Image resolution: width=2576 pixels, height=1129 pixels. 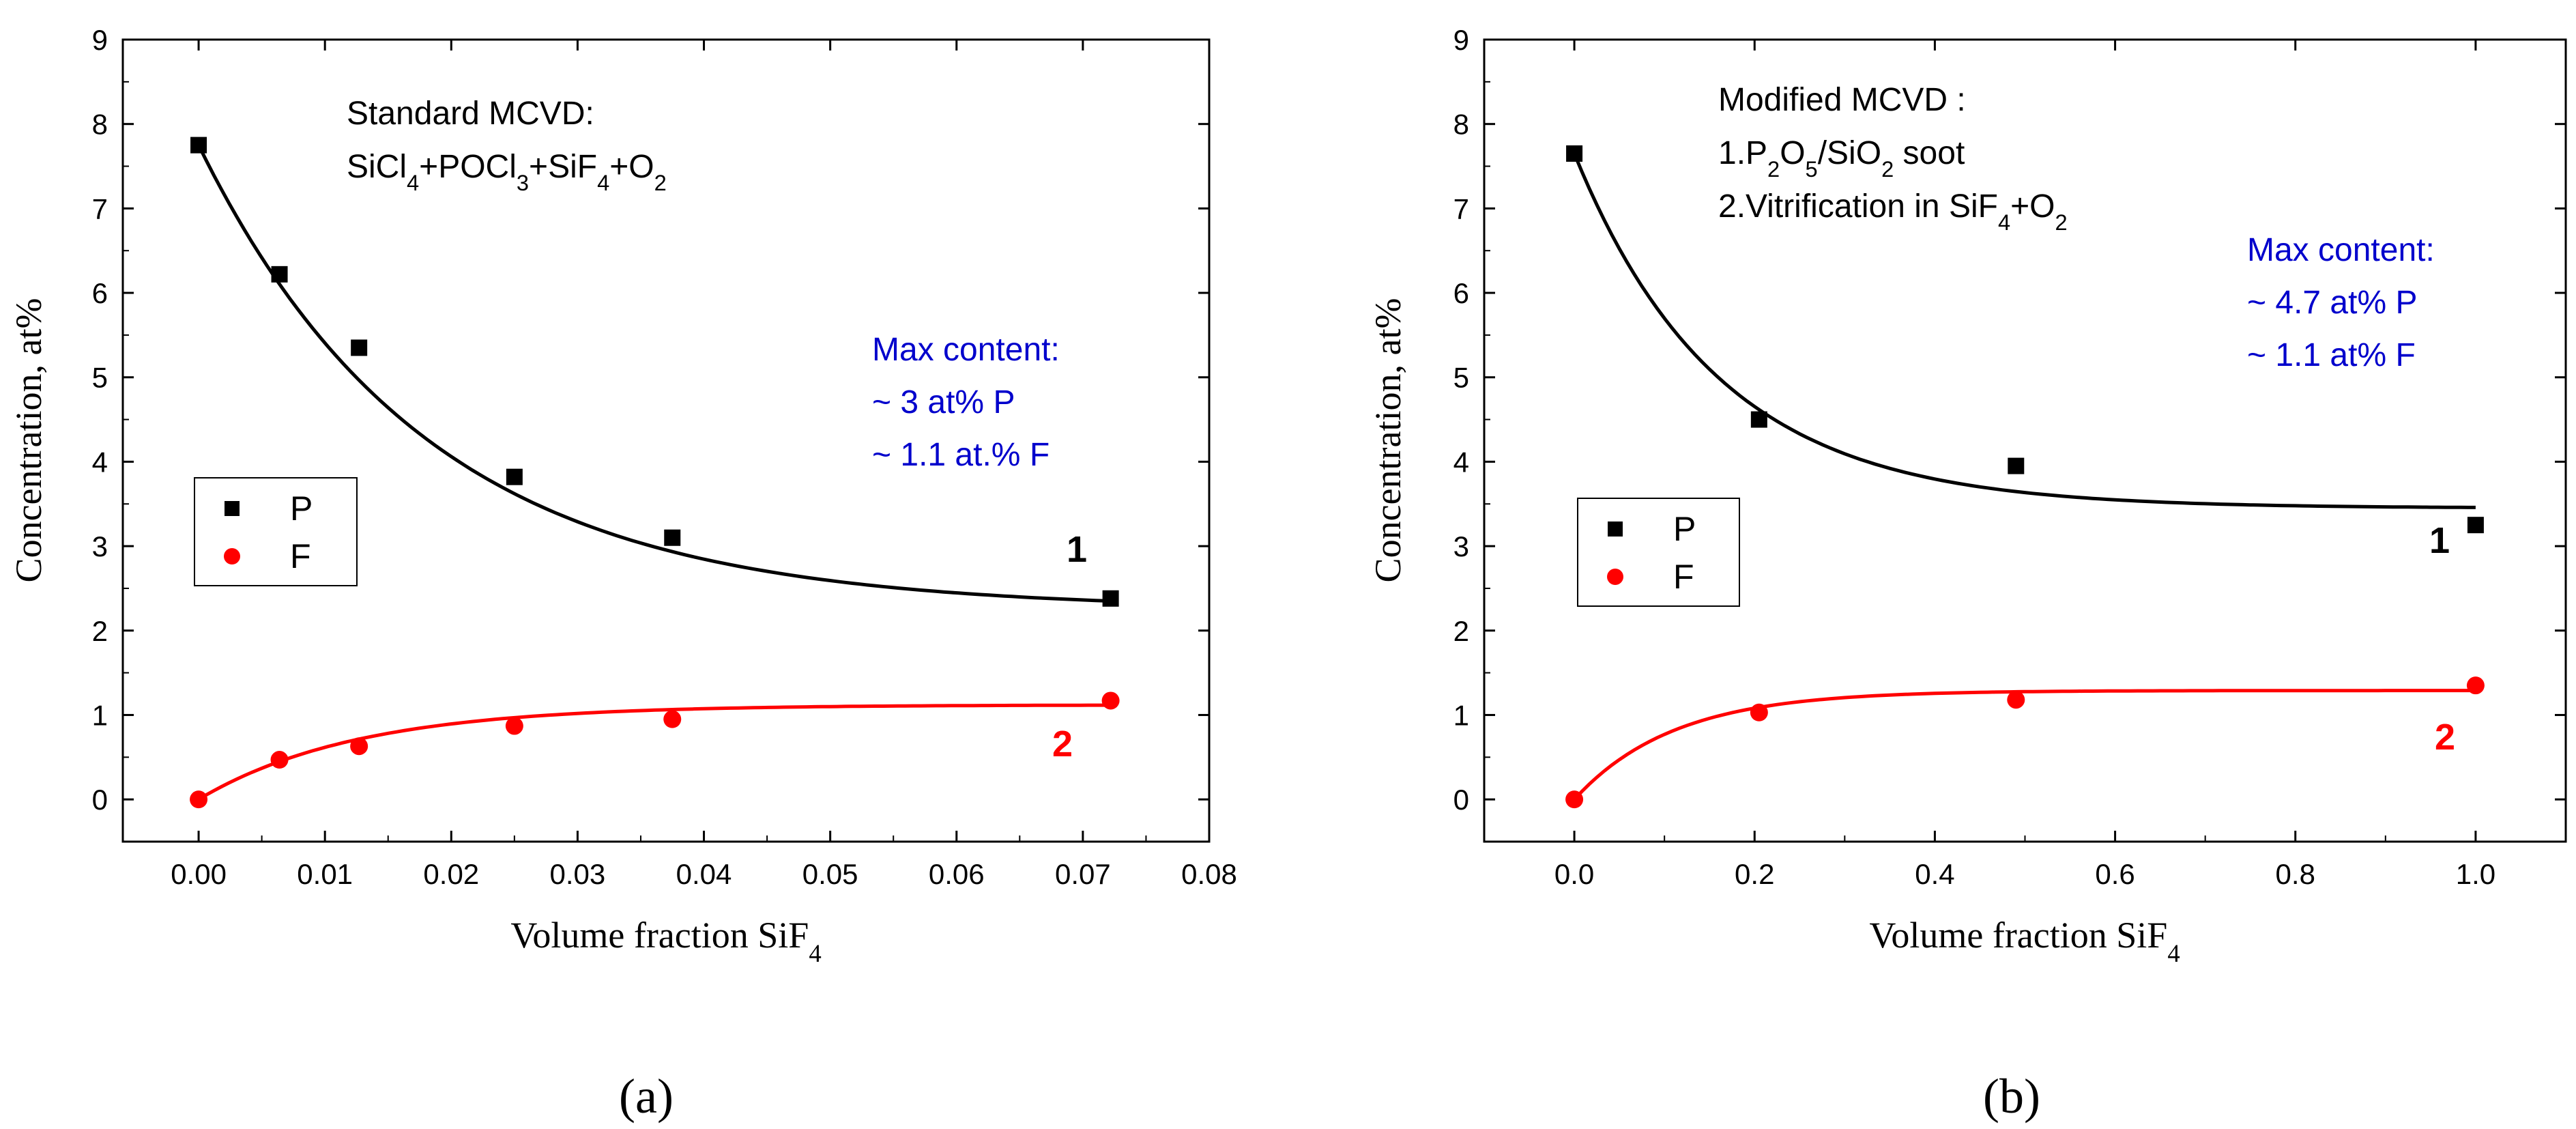 I want to click on formula-part-2: +SiF, so click(x=563, y=167).